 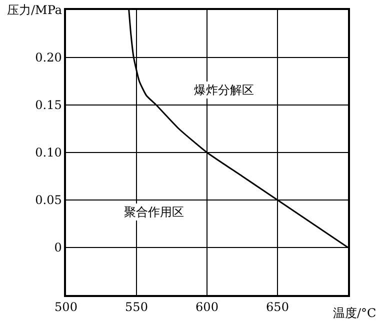 I want to click on y-tick-label: 0.10, so click(x=48, y=153).